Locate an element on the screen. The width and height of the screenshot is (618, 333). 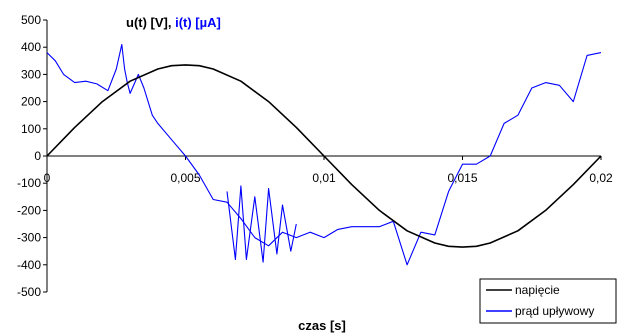
x-tick-label: 0,02 is located at coordinates (601, 178).